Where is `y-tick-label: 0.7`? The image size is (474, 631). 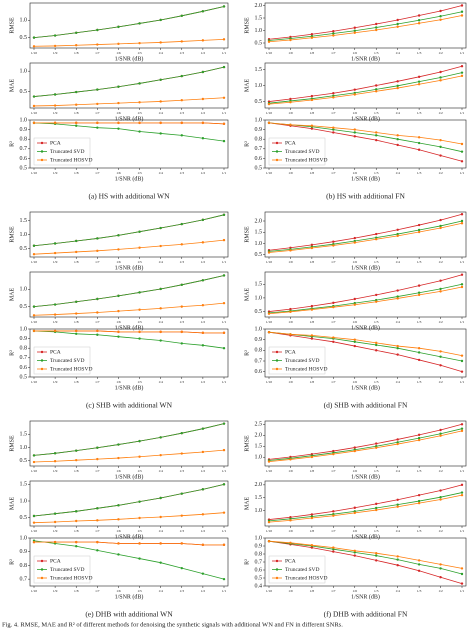 y-tick-label: 0.7 is located at coordinates (259, 562).